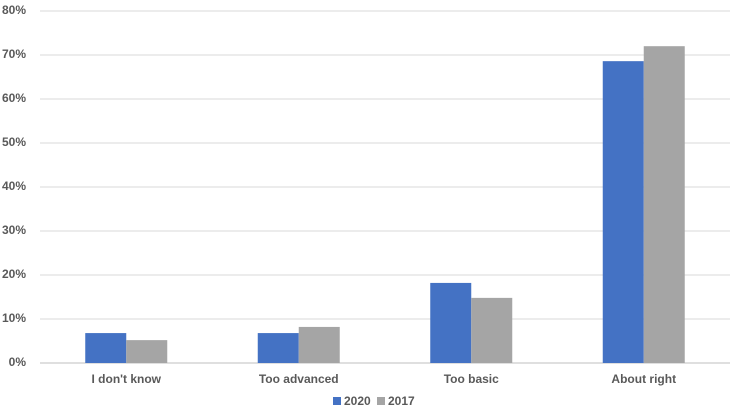 The height and width of the screenshot is (415, 738). What do you see at coordinates (643, 379) in the screenshot?
I see `x-tick-label: About right` at bounding box center [643, 379].